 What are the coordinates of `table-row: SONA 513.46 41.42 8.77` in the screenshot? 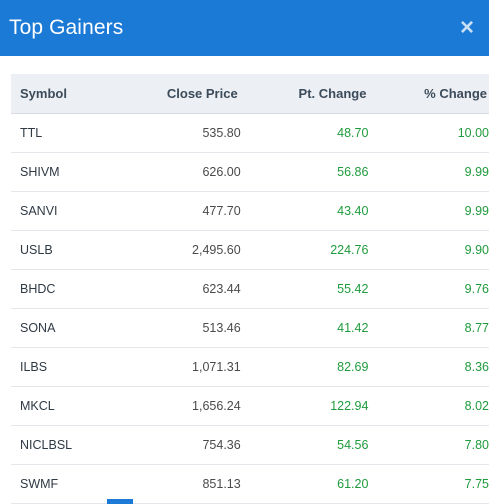 It's located at (250, 328).